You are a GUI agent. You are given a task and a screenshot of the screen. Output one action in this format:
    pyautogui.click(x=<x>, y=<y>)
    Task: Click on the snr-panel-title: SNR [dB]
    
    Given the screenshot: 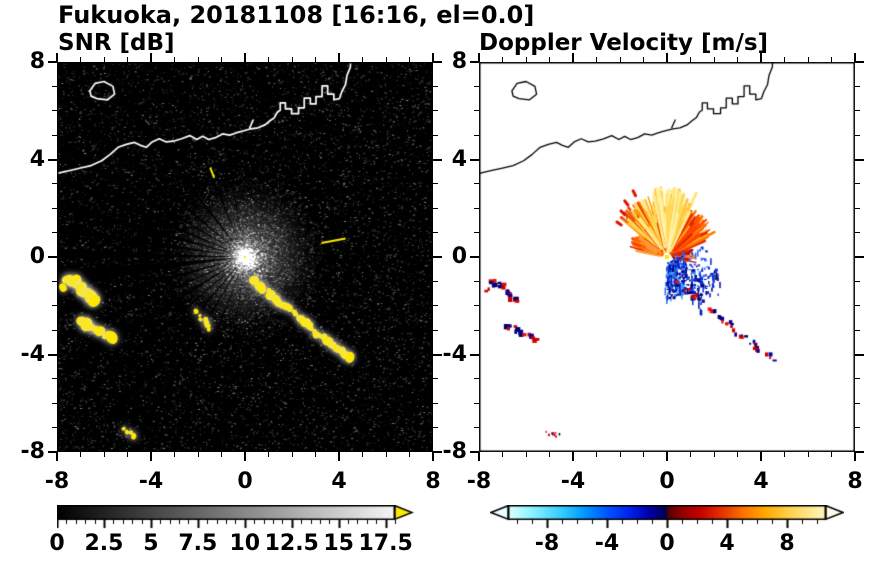 What is the action you would take?
    pyautogui.click(x=116, y=43)
    